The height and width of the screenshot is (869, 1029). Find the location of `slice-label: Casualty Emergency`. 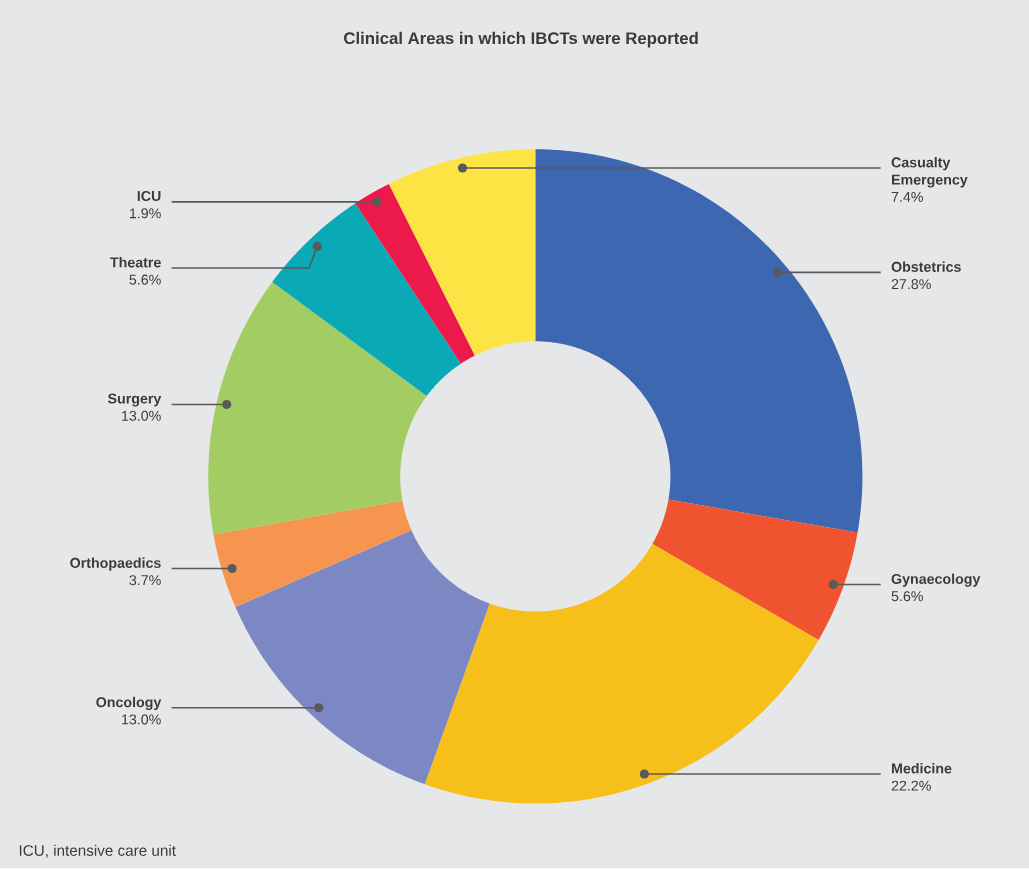

slice-label: Casualty Emergency is located at coordinates (929, 172).